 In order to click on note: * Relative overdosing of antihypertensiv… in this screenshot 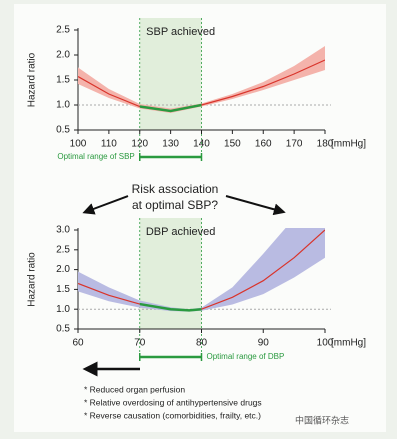, I will do `click(173, 402)`.